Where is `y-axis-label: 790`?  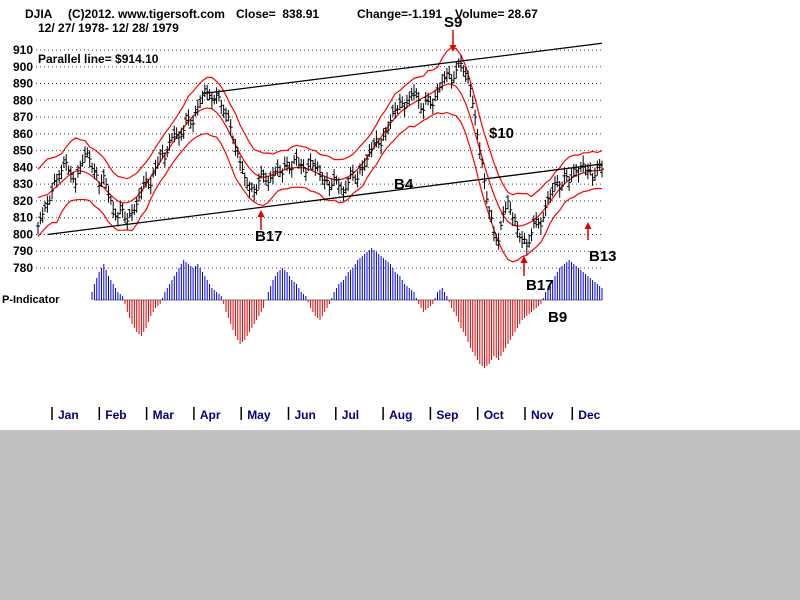 y-axis-label: 790 is located at coordinates (23, 251).